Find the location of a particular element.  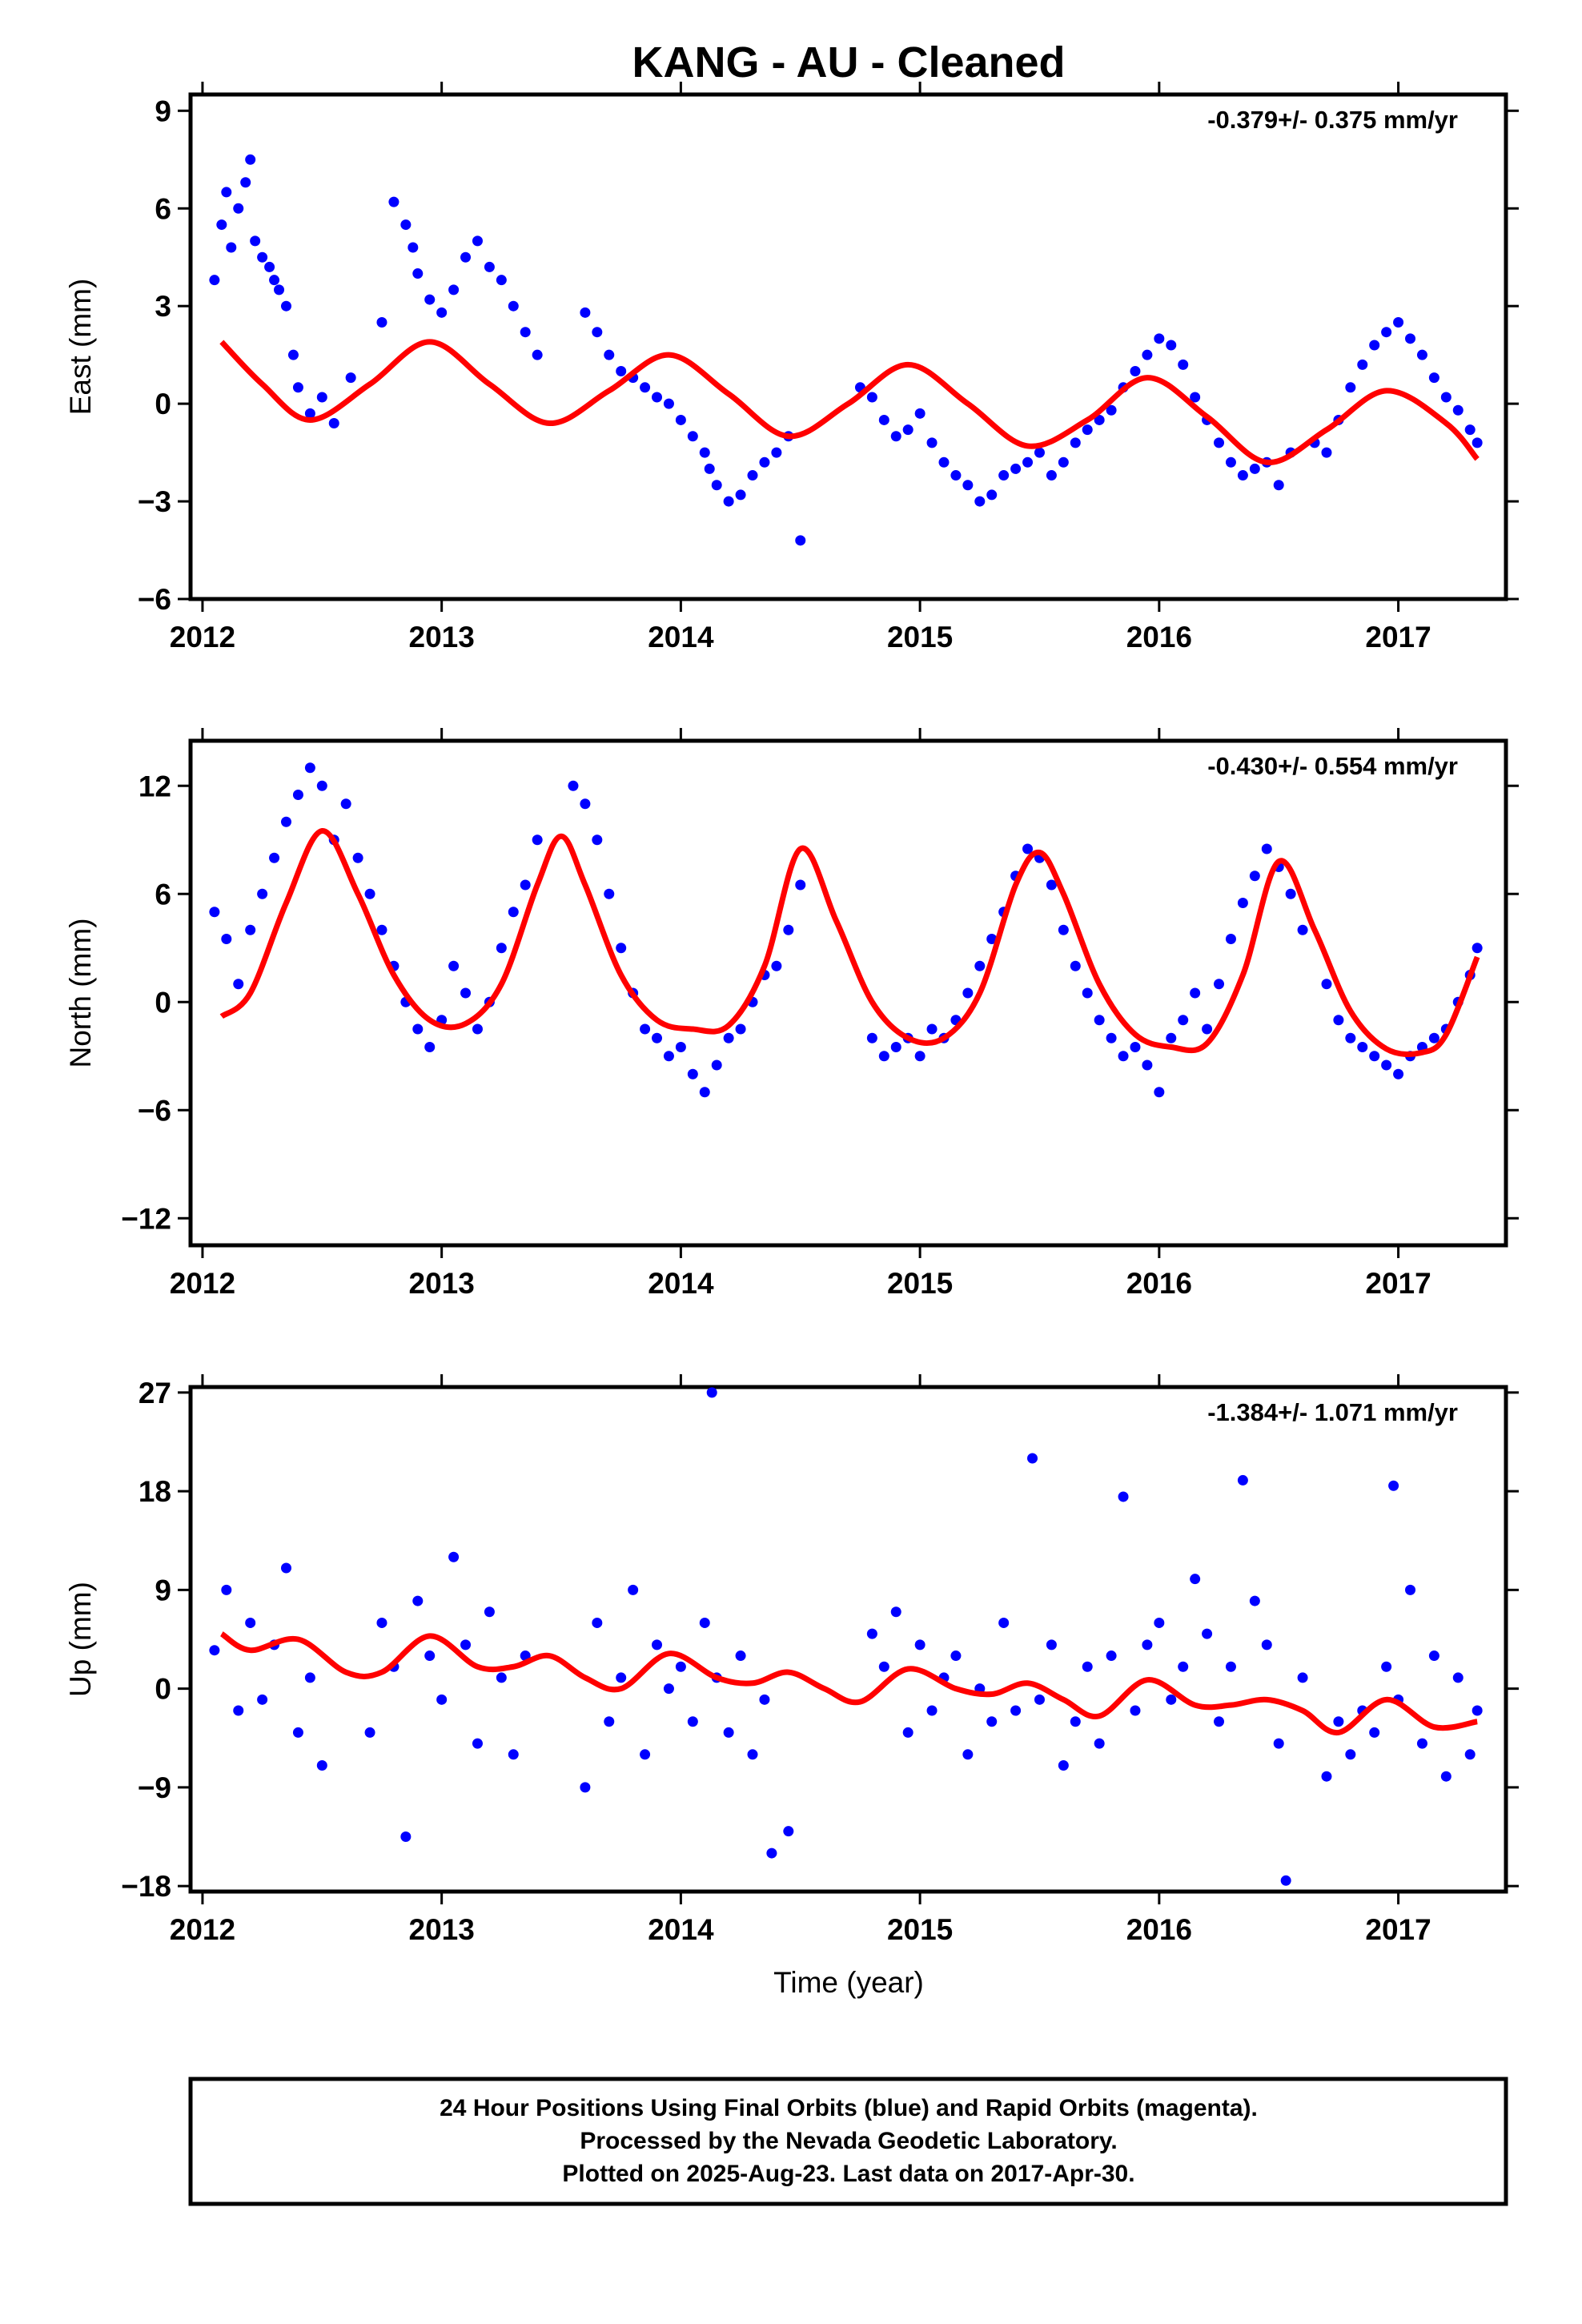

y-tick-label: −18 is located at coordinates (146, 1886).